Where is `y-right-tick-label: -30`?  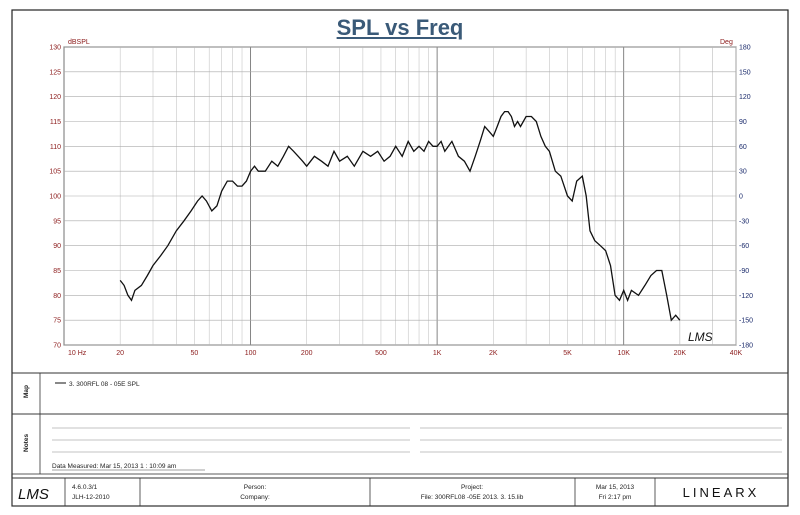 y-right-tick-label: -30 is located at coordinates (744, 221).